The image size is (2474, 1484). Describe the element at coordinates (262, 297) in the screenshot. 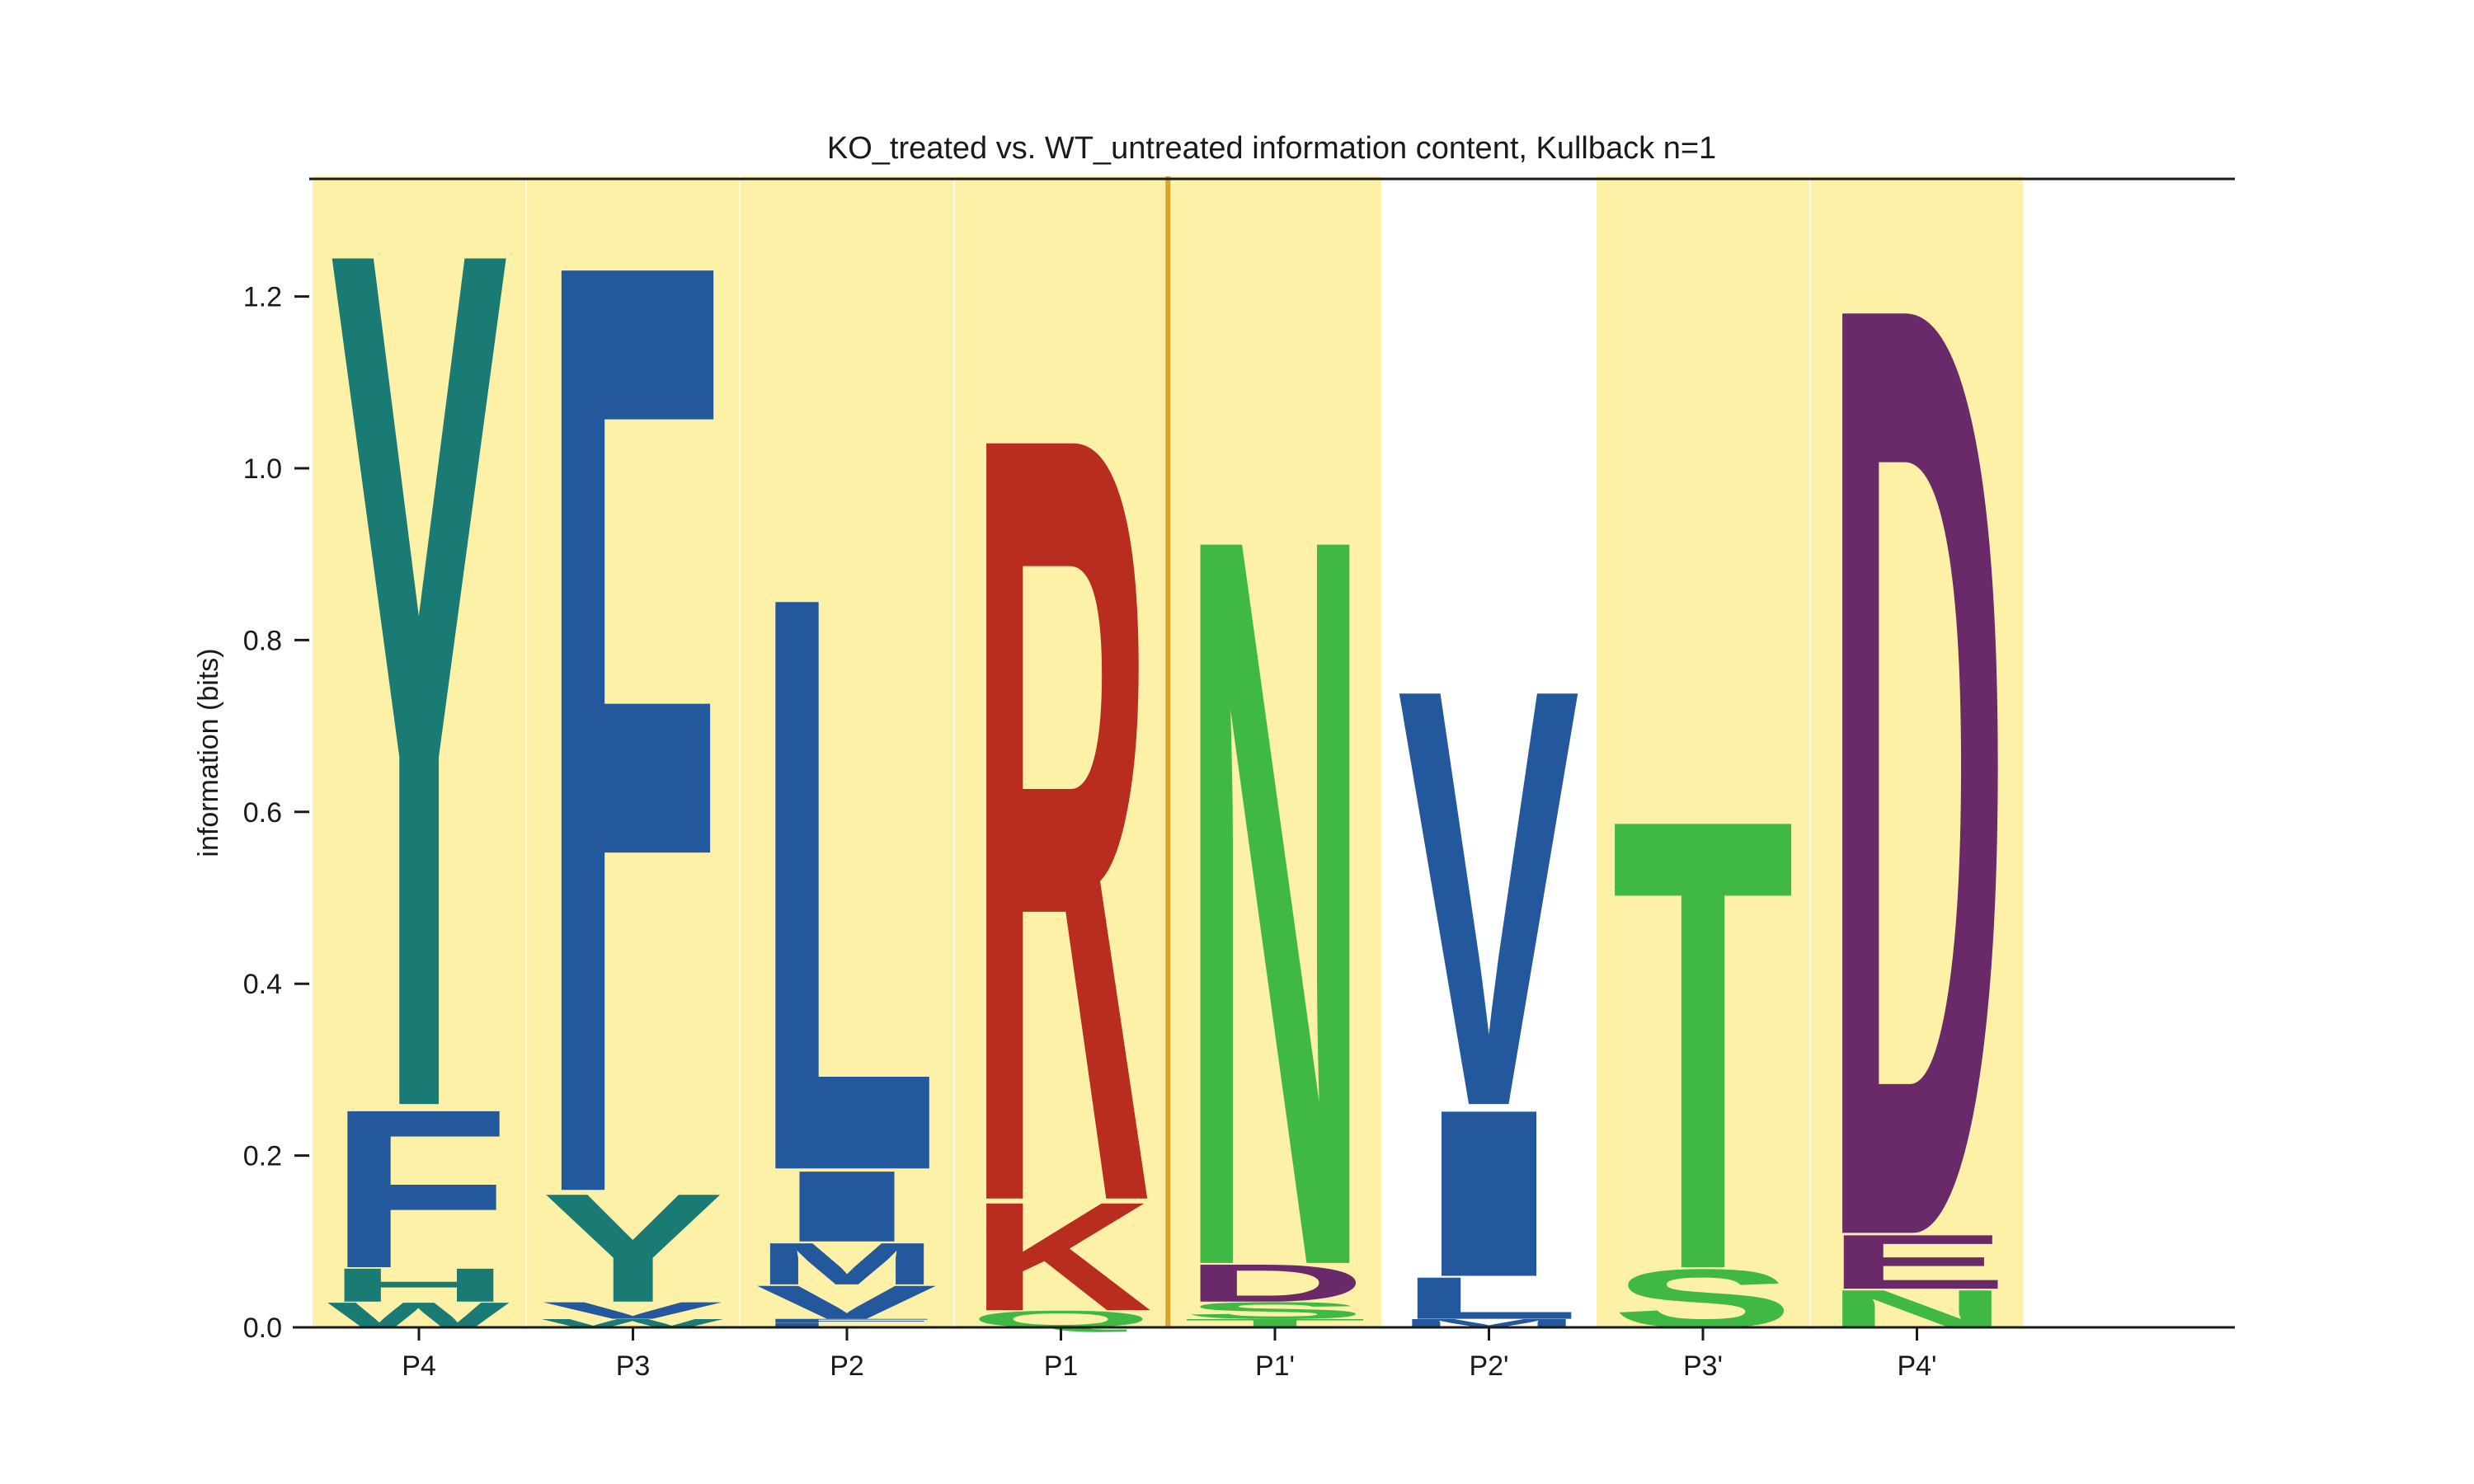

I see `y-tick-label: 1.2` at that location.